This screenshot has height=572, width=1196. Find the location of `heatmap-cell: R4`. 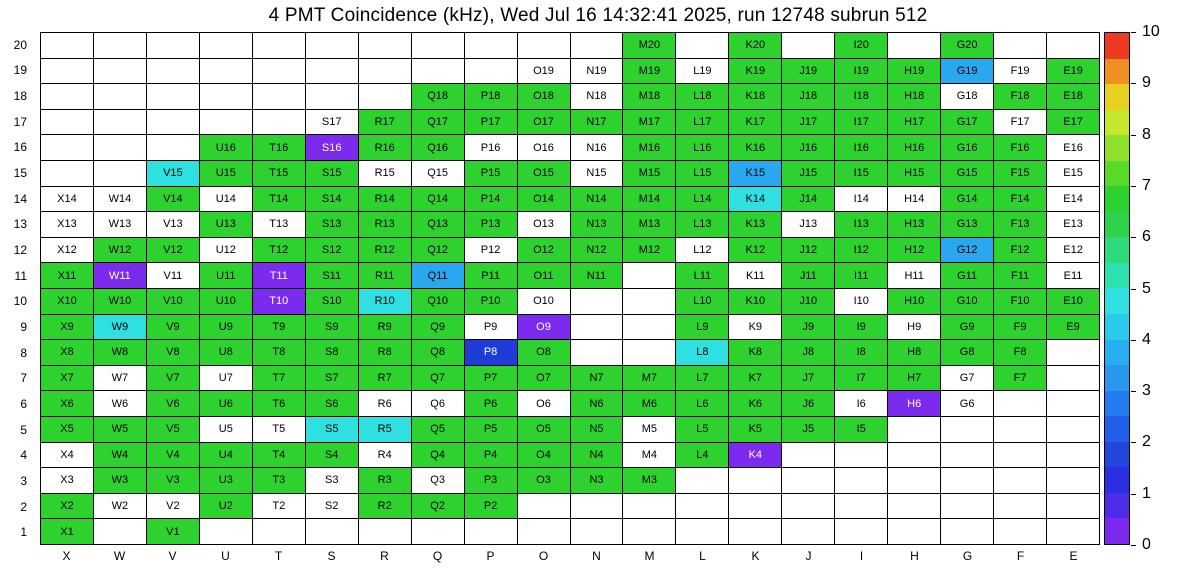

heatmap-cell: R4 is located at coordinates (384, 455).